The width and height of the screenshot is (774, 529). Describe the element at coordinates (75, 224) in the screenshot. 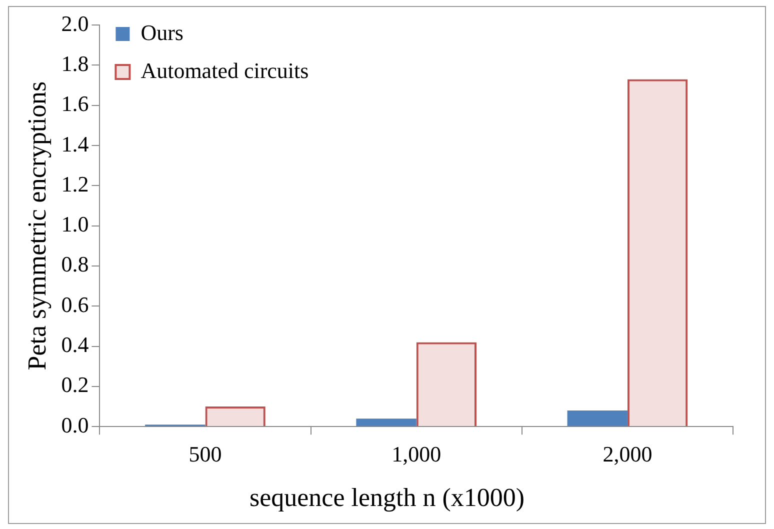

I see `y-tick-label: 1.0` at that location.